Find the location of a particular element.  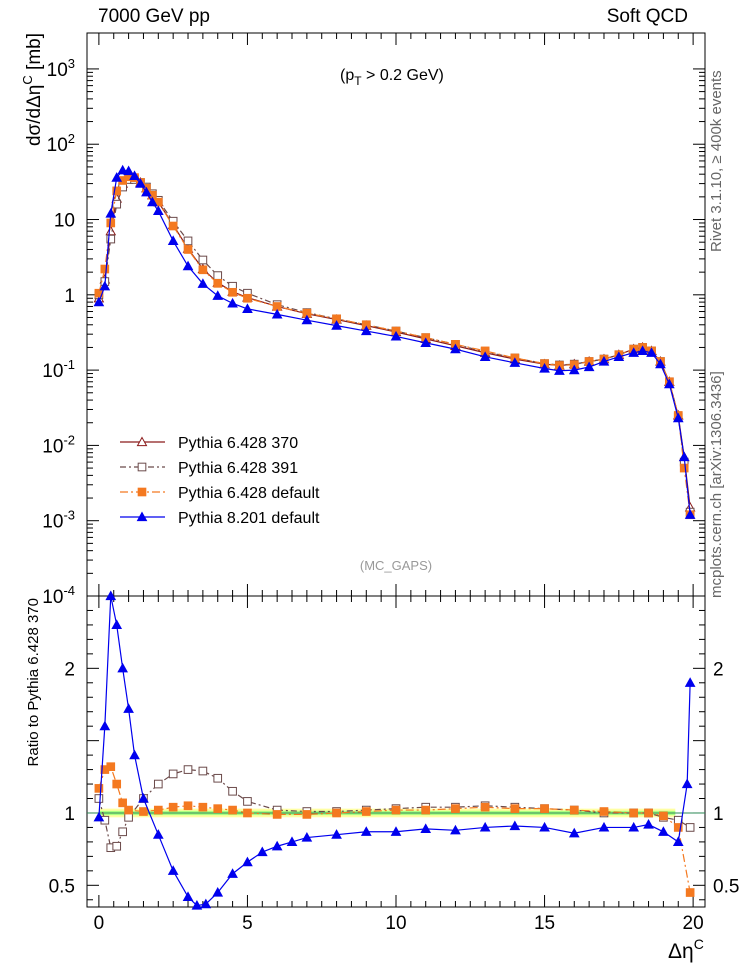

y-tick-label: 10 is located at coordinates (64, 221).